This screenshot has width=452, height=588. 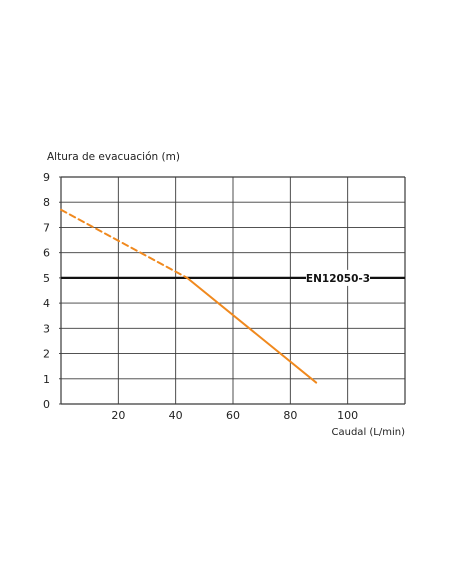 I want to click on x-tick-label: 40, so click(x=176, y=415).